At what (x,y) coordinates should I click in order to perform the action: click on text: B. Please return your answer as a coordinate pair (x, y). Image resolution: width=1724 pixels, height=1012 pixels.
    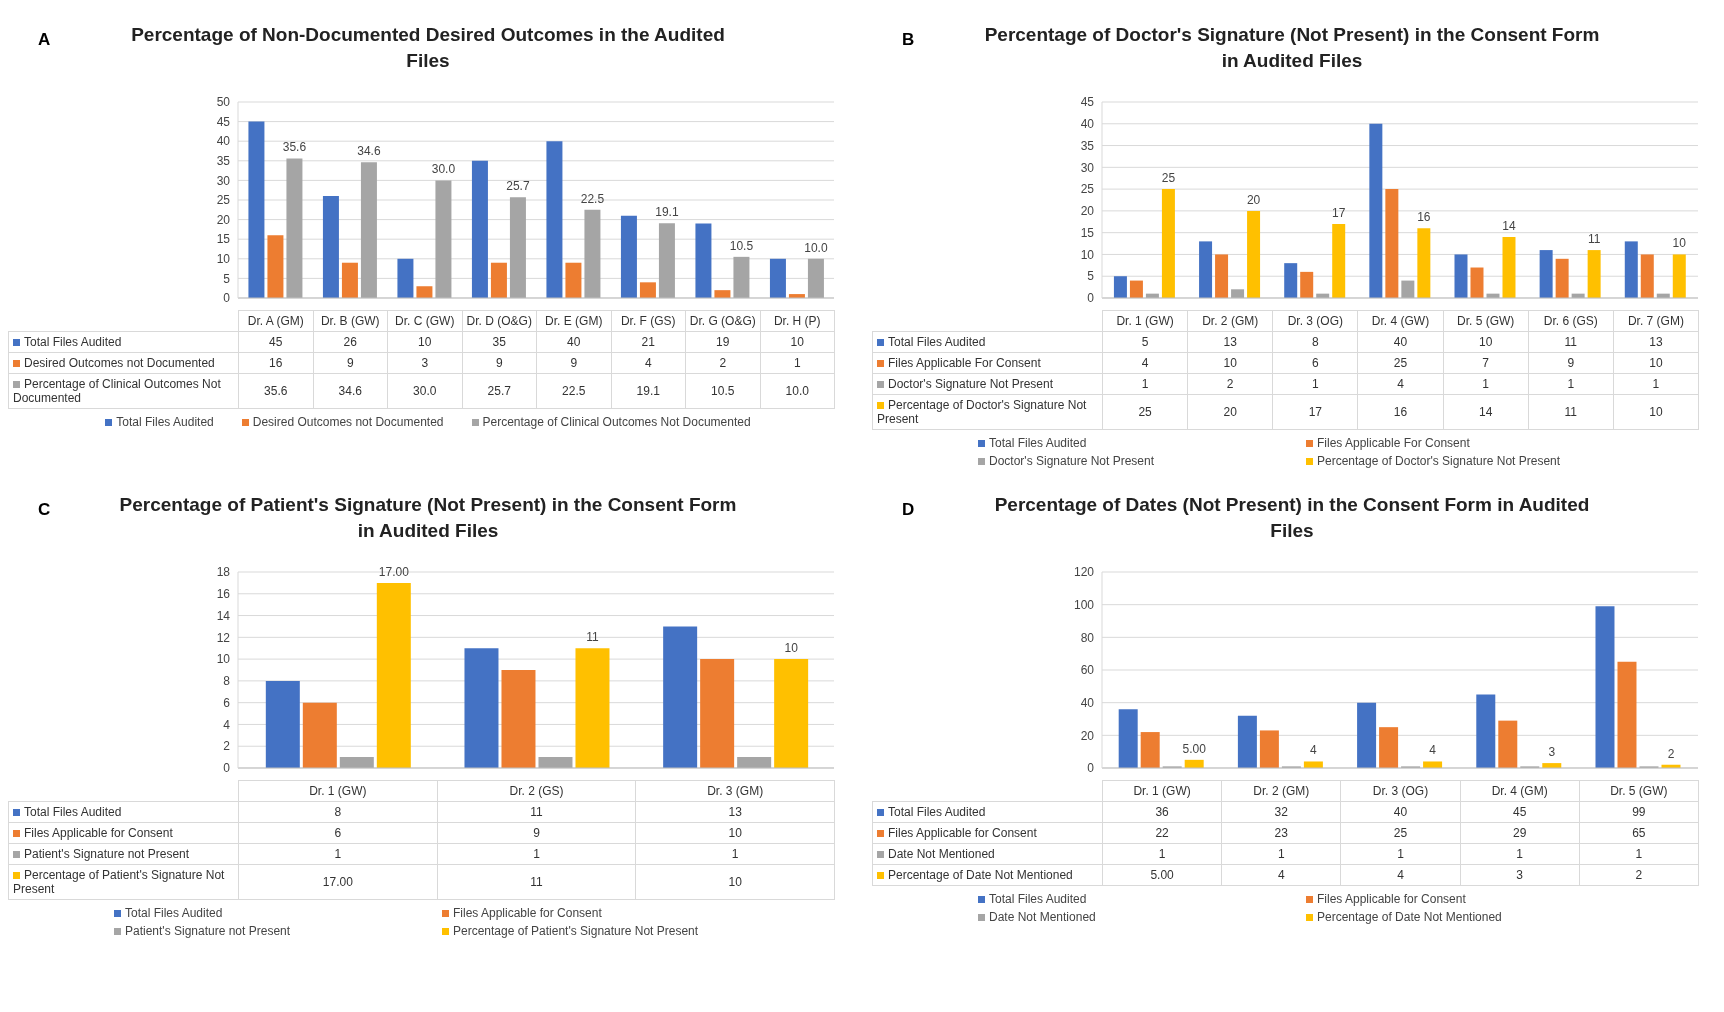
    Looking at the image, I should click on (908, 40).